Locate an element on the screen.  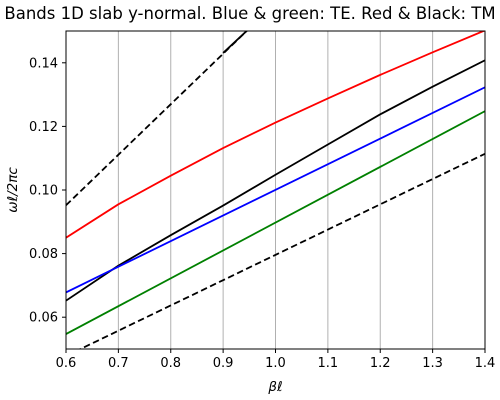
x-tick-label: 1.2 is located at coordinates (380, 363).